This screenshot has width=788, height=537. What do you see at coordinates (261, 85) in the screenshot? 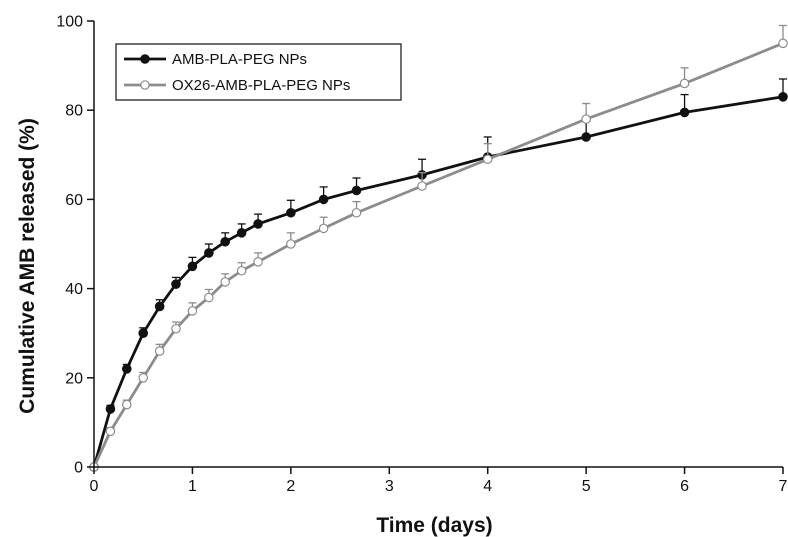
I see `legend-label: OX26-AMB-PLA-PEG NPs` at bounding box center [261, 85].